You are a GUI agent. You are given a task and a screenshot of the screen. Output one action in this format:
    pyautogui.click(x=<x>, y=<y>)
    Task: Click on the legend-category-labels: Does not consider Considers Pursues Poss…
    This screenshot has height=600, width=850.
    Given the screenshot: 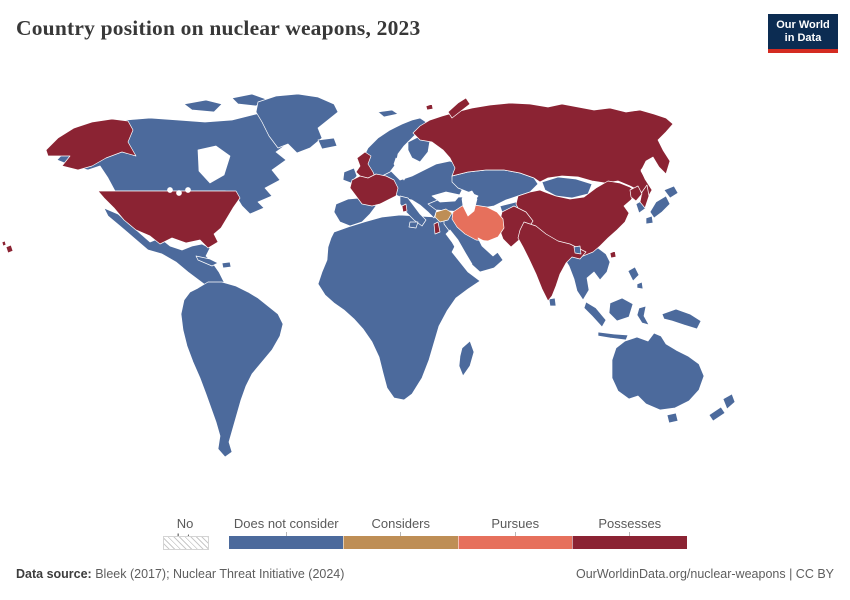 What is the action you would take?
    pyautogui.click(x=458, y=523)
    